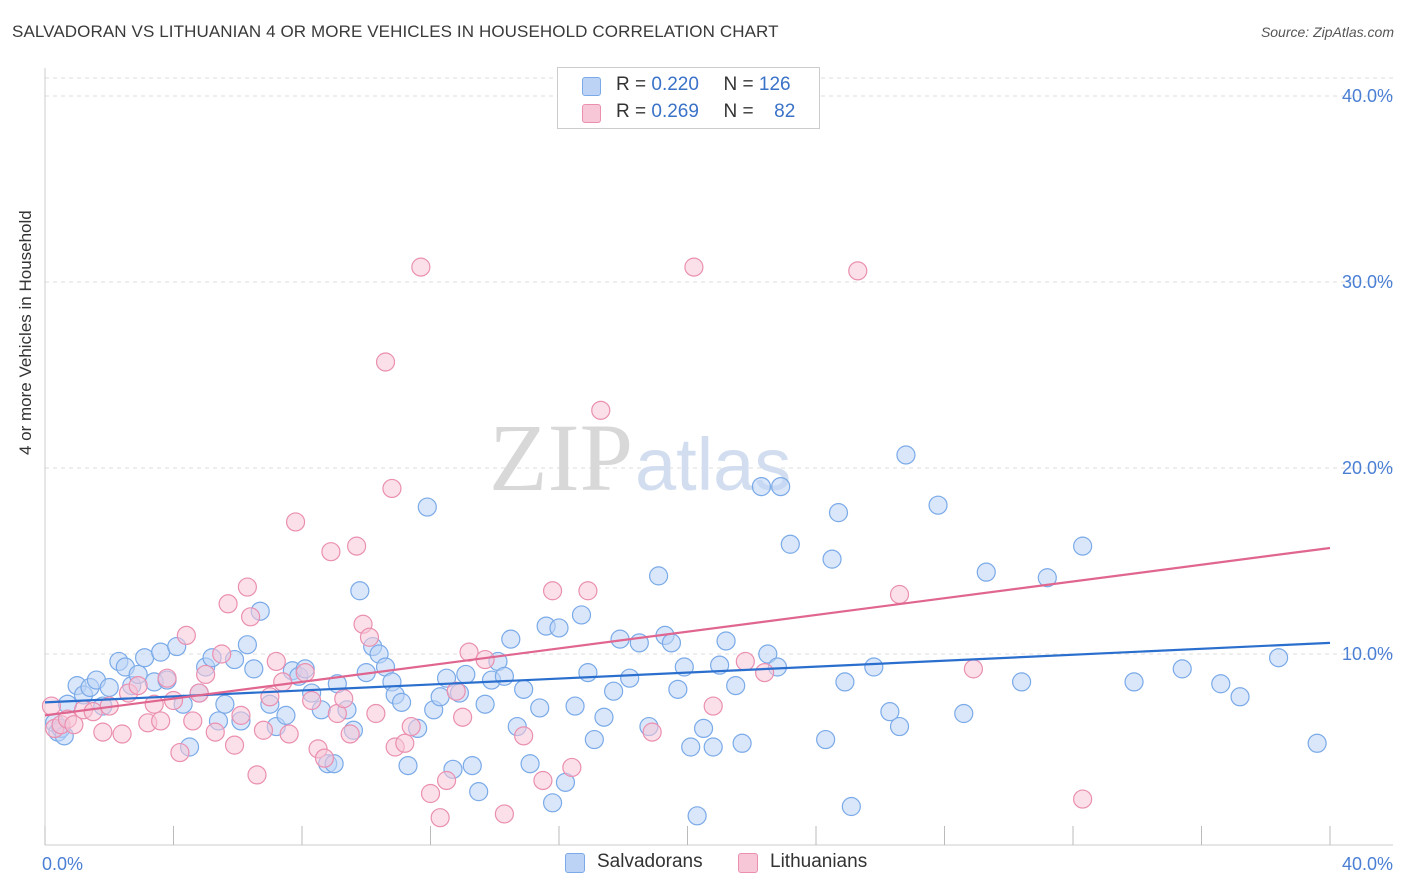  Describe the element at coordinates (650, 861) in the screenshot. I see `bottom-legend-label: Salvadorans` at that location.